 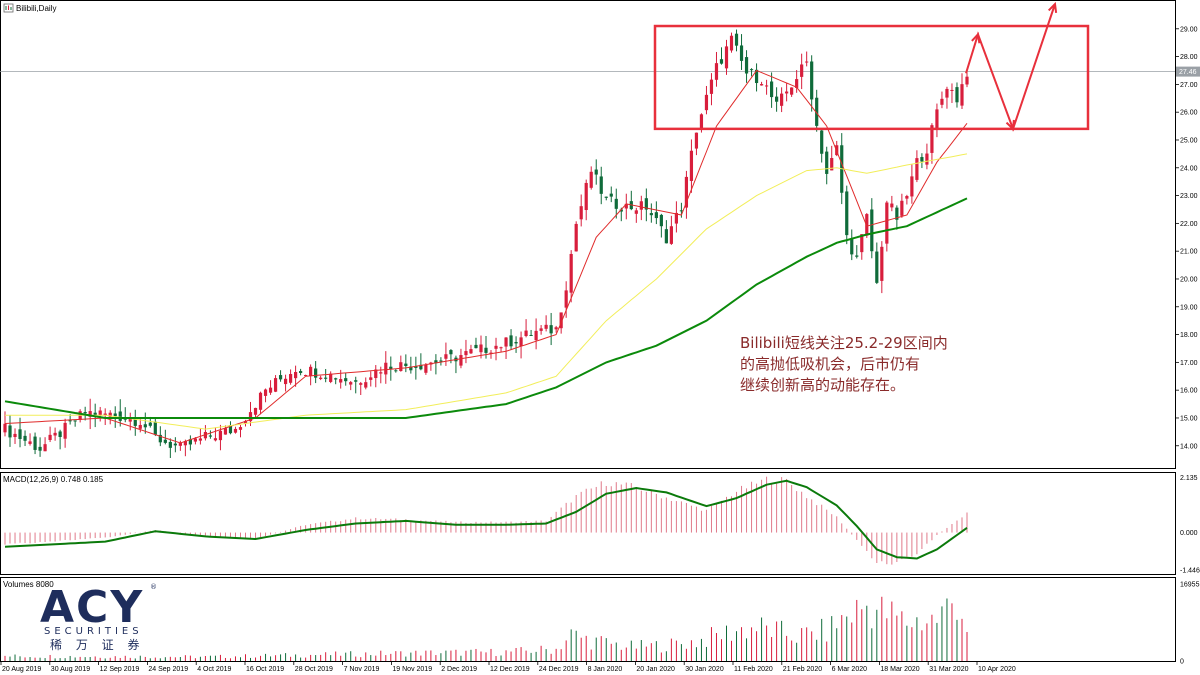 I want to click on date-tick-label: 20 Jan 2020, so click(x=655, y=669).